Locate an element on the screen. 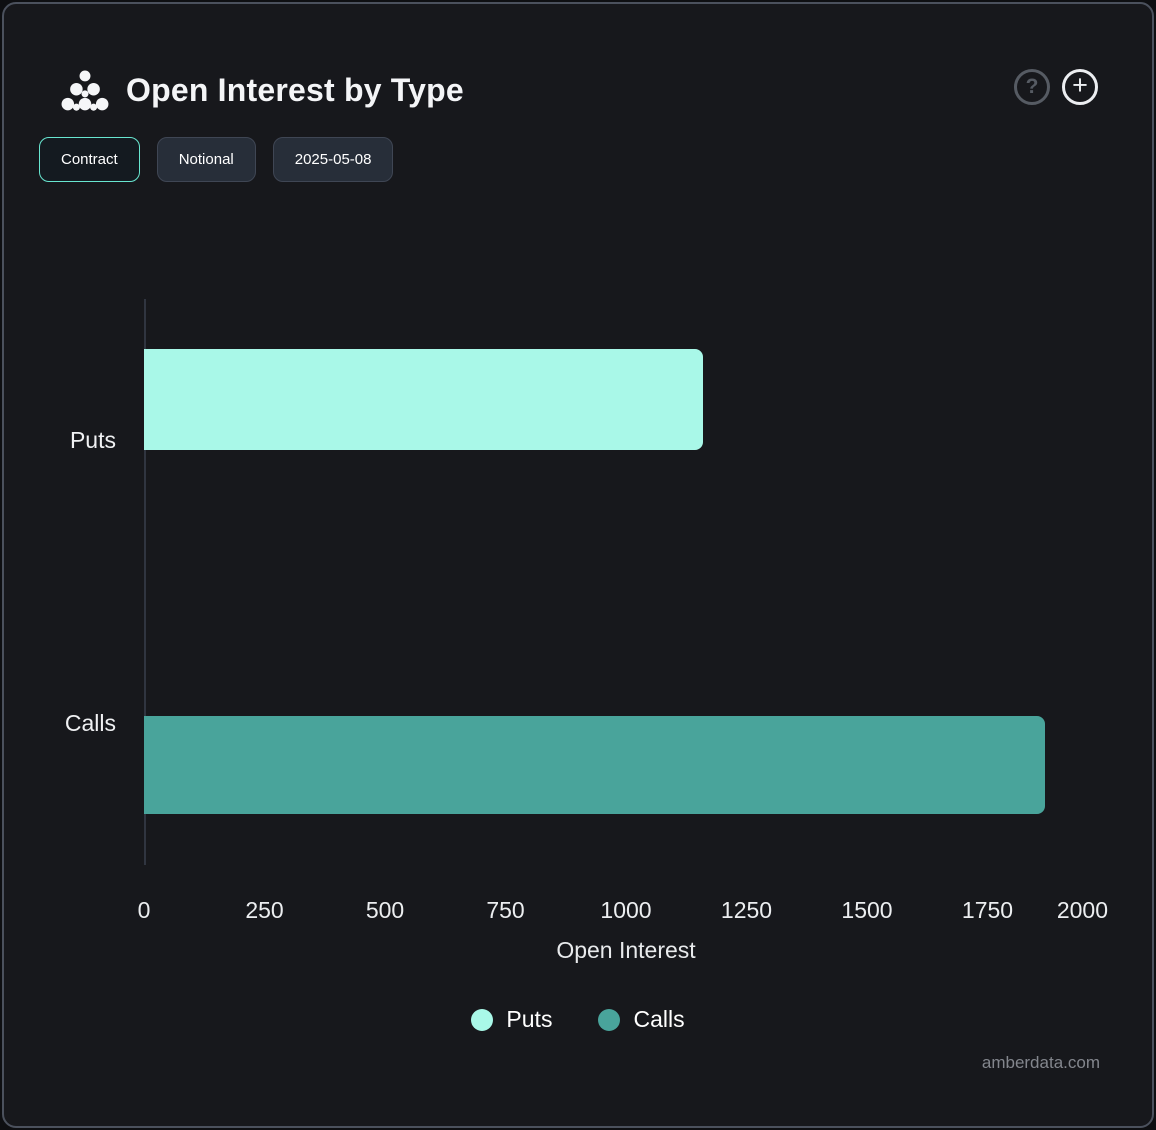 The height and width of the screenshot is (1130, 1156). x-tick: 750 is located at coordinates (505, 910).